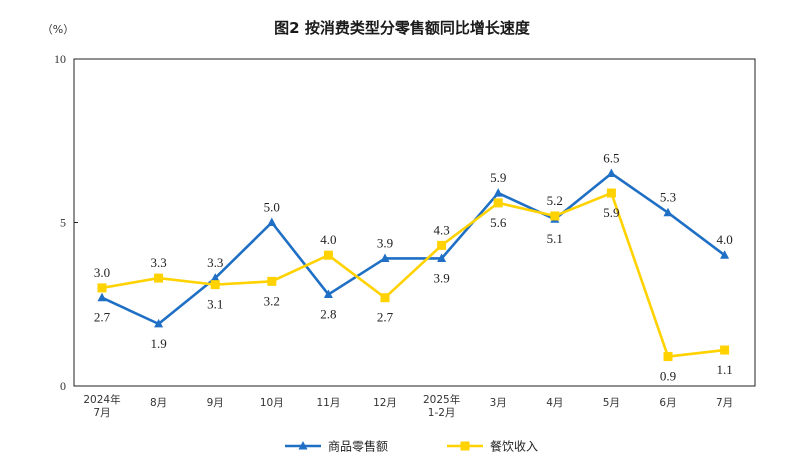  What do you see at coordinates (667, 403) in the screenshot?
I see `x-tick-label: 6月` at bounding box center [667, 403].